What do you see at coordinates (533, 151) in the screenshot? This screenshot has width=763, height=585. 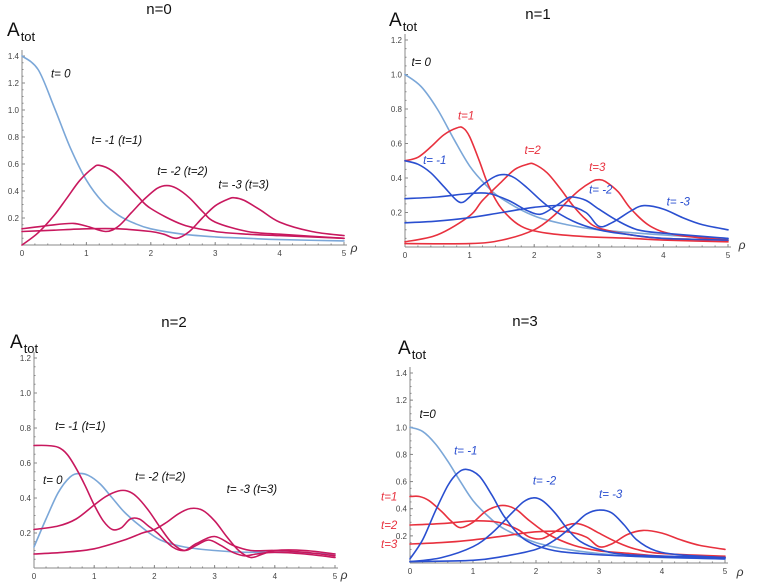 I see `curve-annotation: t=2` at bounding box center [533, 151].